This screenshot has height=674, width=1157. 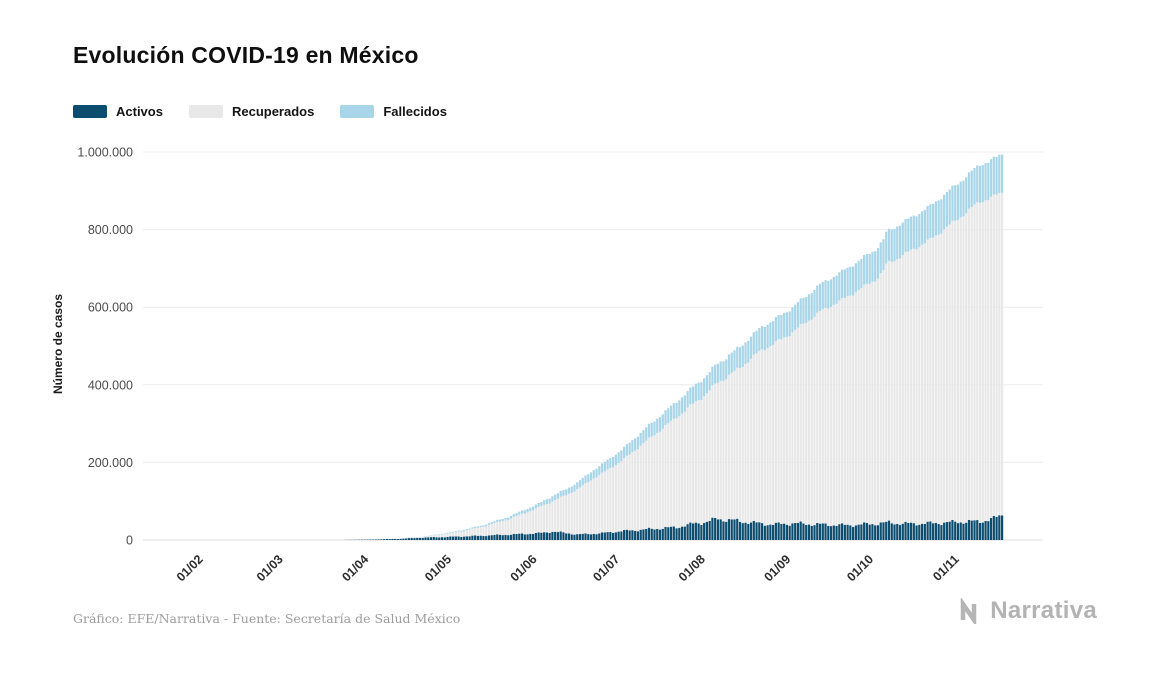 I want to click on legend-item-recuperados: Recuperados, so click(x=251, y=111).